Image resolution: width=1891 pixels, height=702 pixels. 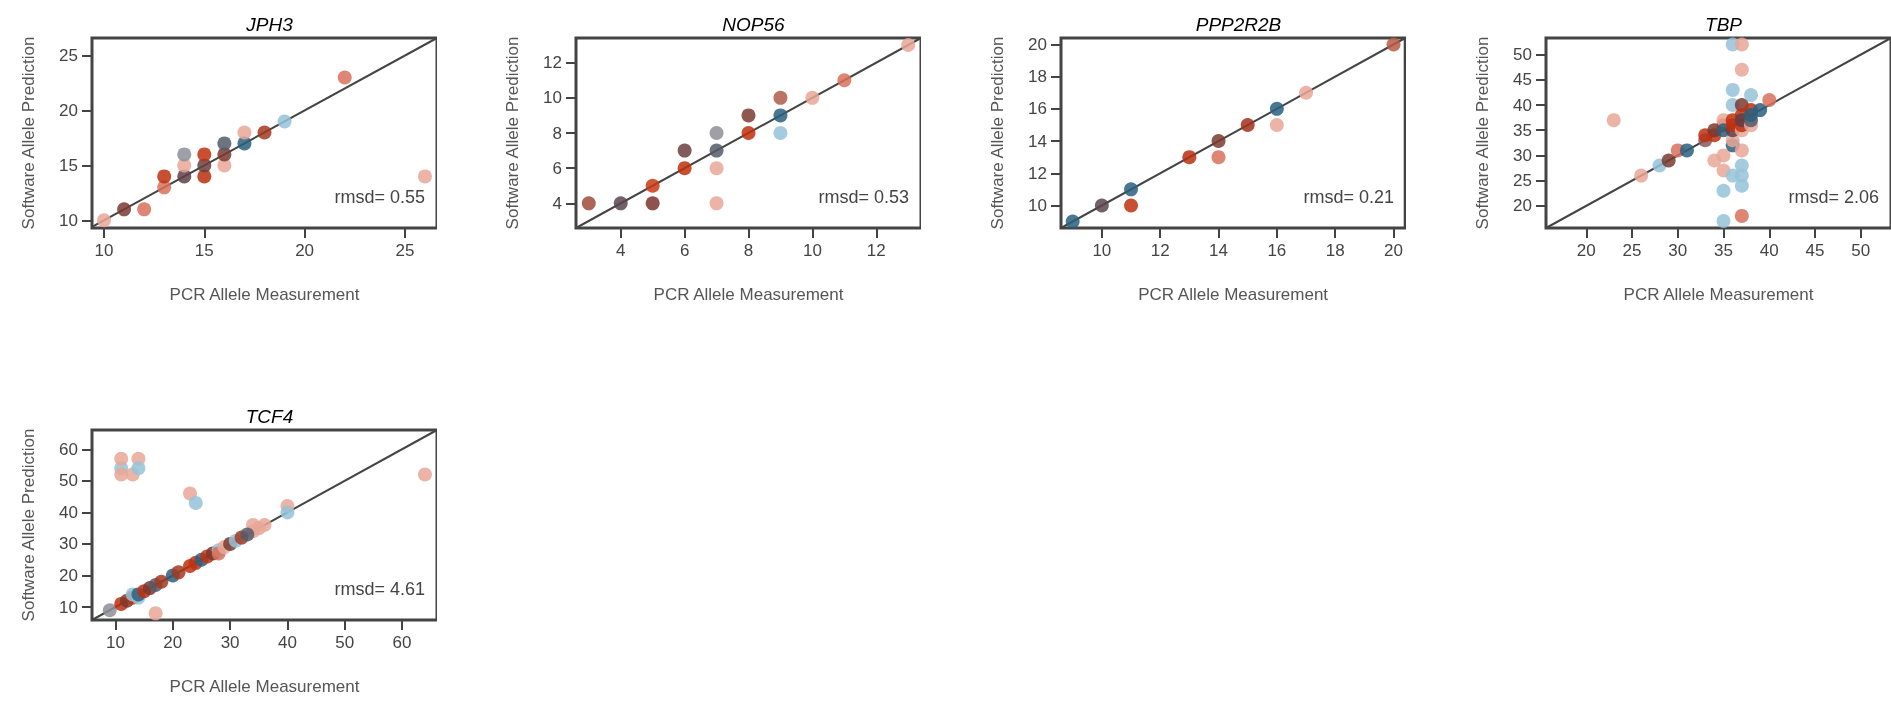 What do you see at coordinates (1833, 197) in the screenshot?
I see `annotation: rmsd= 2.06` at bounding box center [1833, 197].